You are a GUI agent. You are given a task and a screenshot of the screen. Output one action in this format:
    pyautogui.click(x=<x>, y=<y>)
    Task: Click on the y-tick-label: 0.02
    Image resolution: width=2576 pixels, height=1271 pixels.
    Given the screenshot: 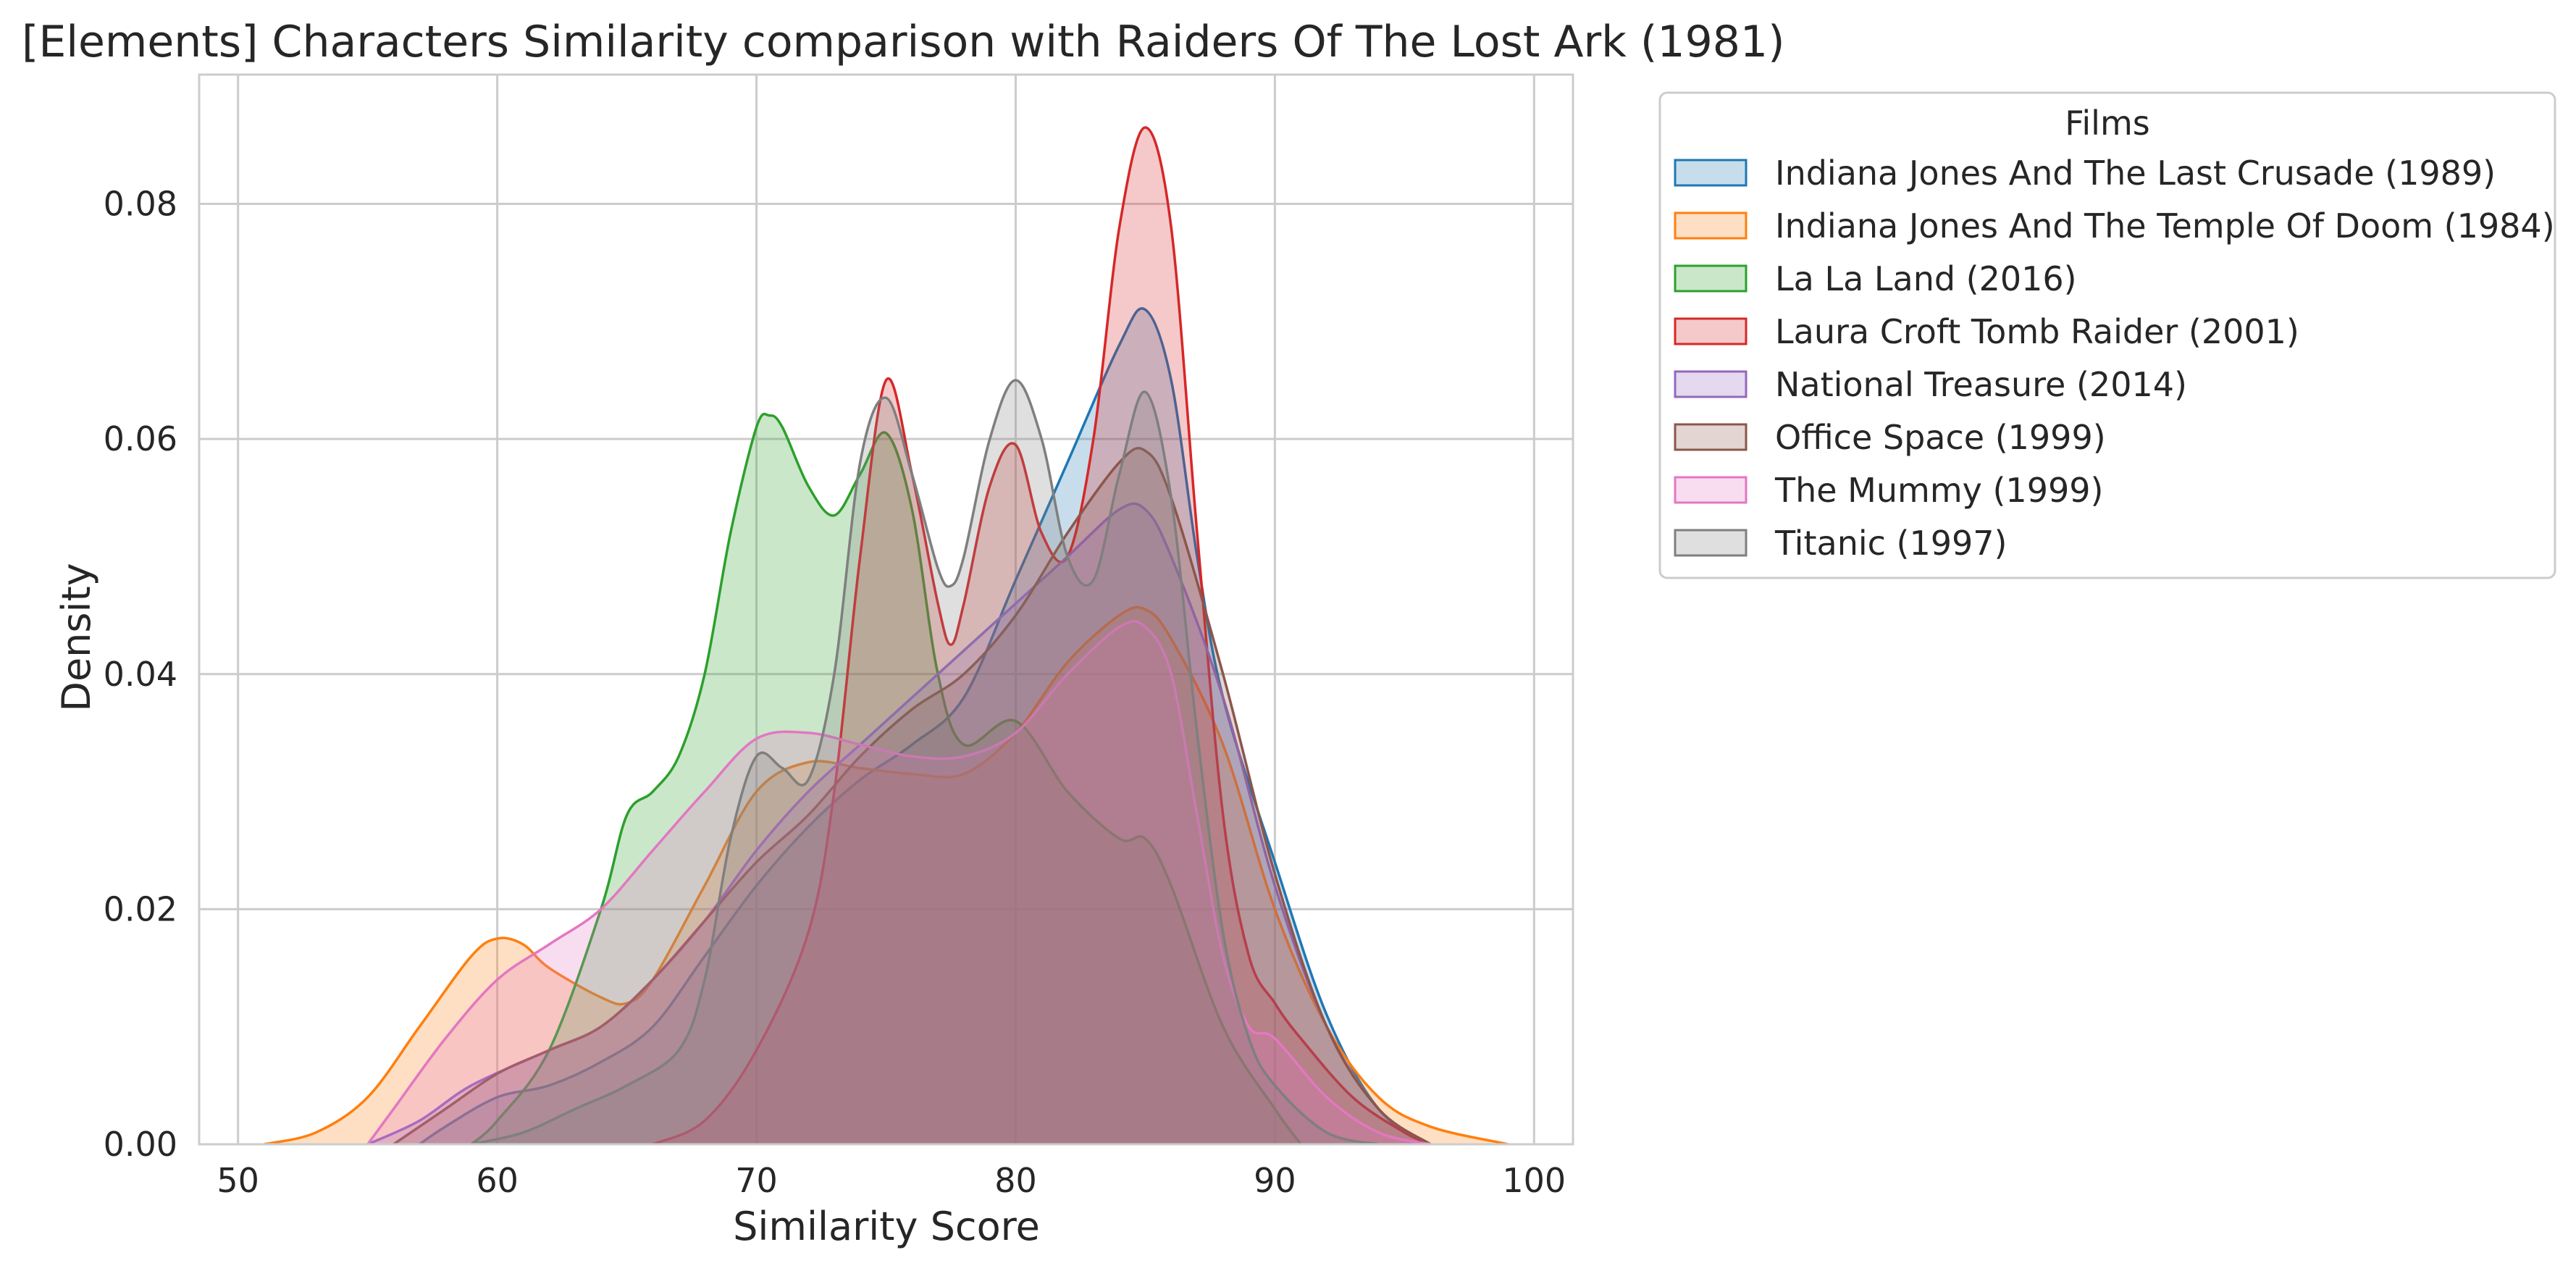 What is the action you would take?
    pyautogui.click(x=140, y=909)
    